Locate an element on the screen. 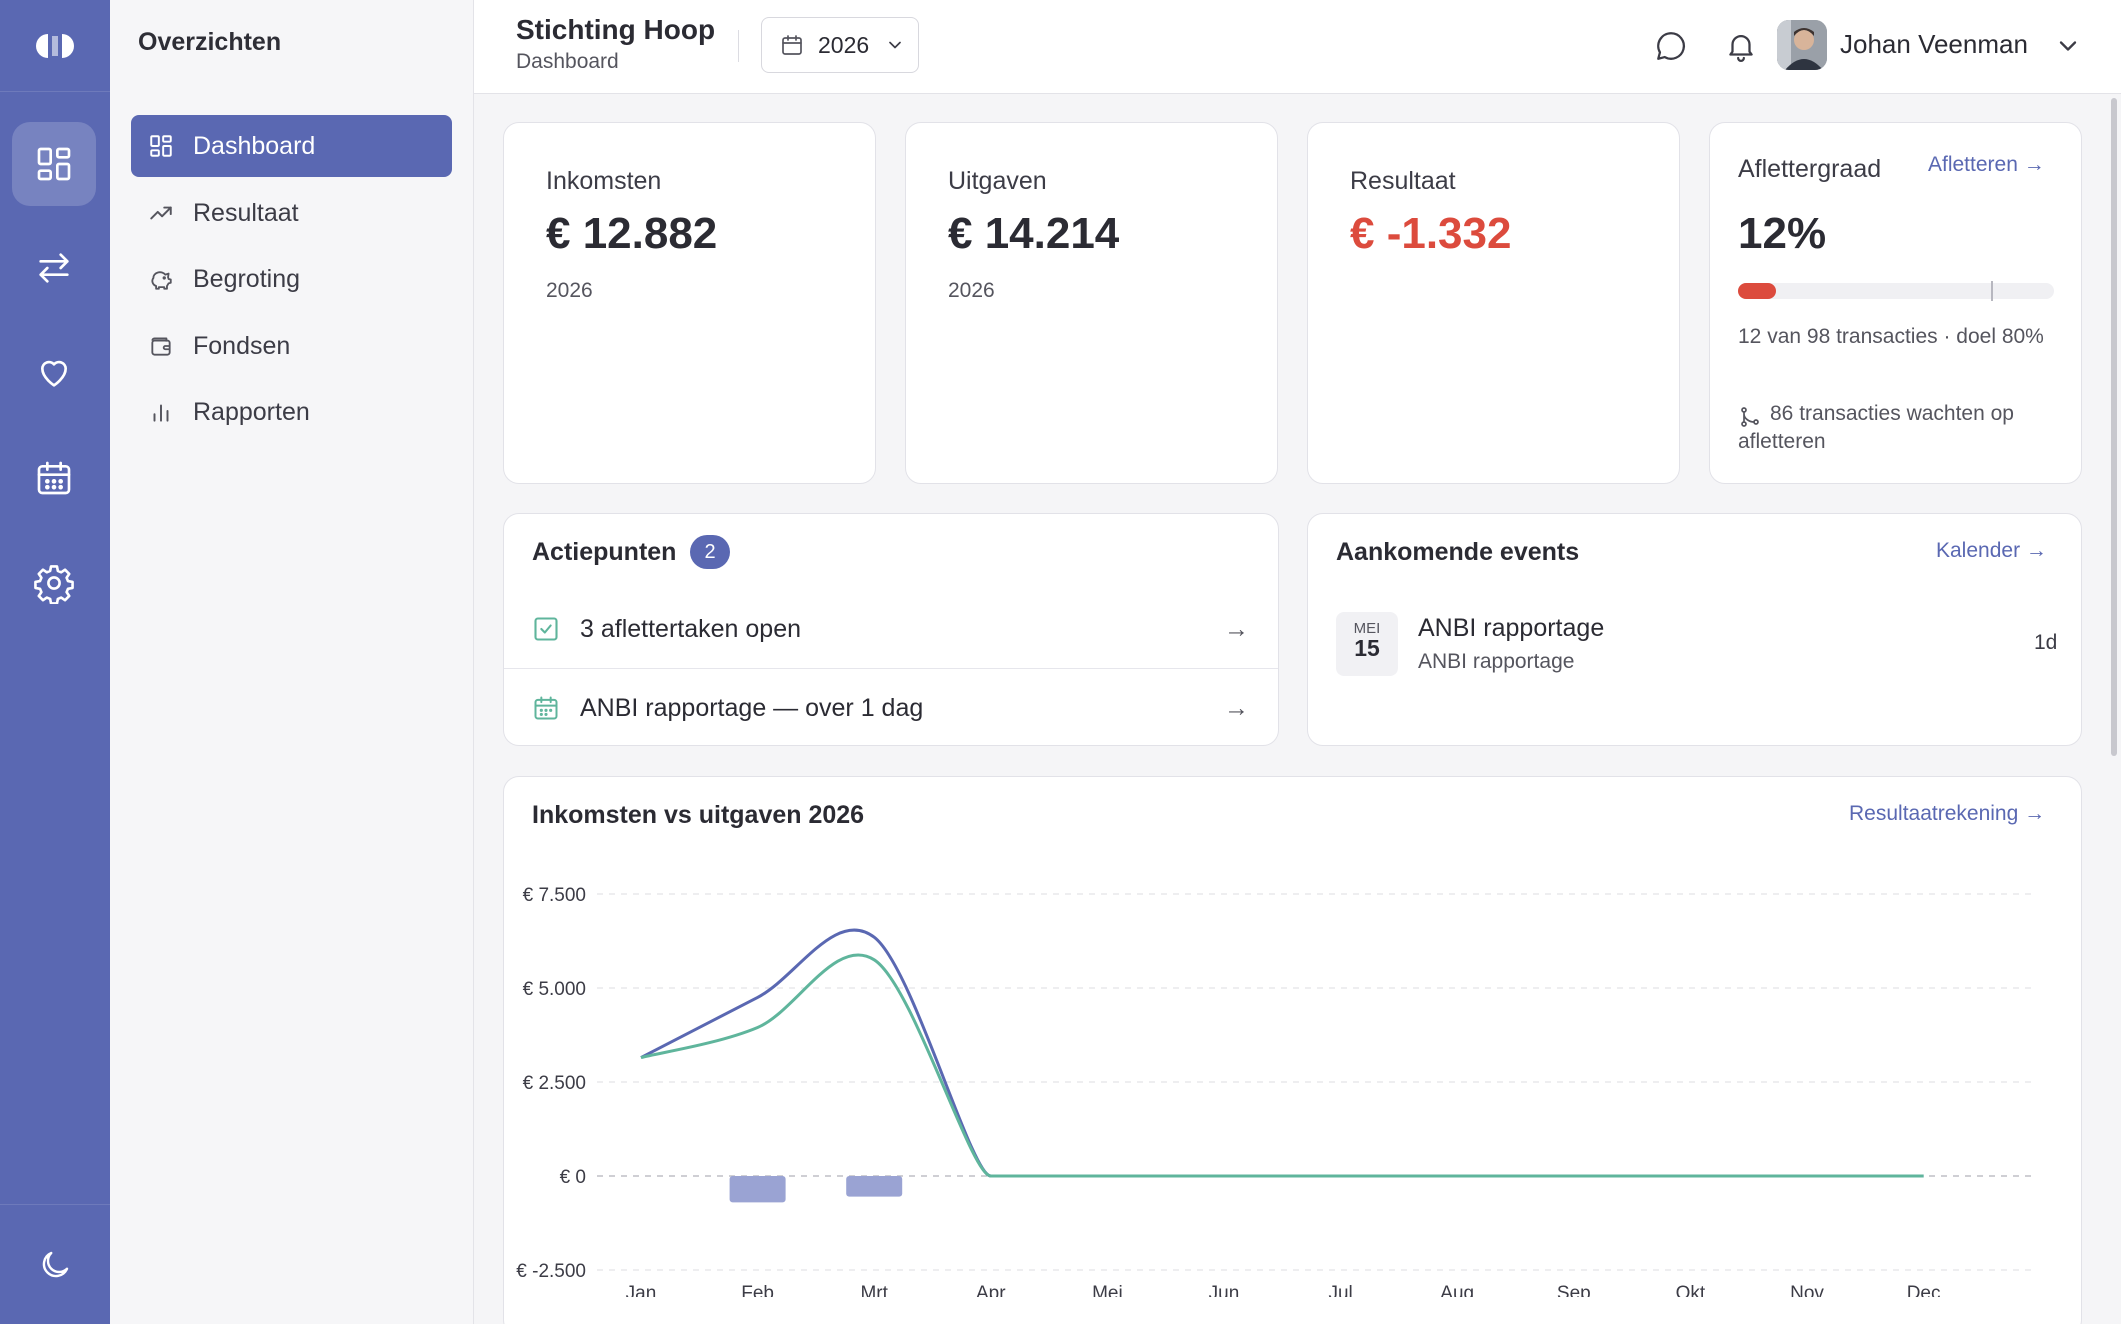  y-tick-label: € 0 is located at coordinates (573, 1177).